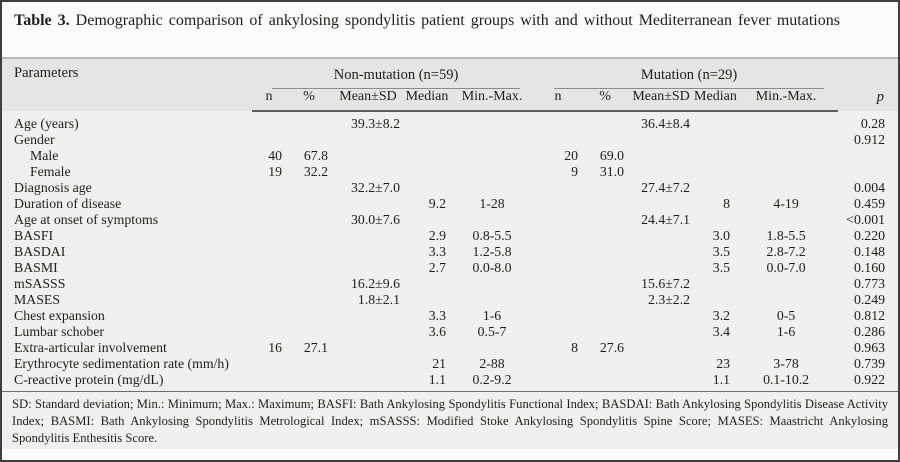 The width and height of the screenshot is (900, 462). I want to click on nm-mean-cell: 1.8±2.1, so click(378, 299).